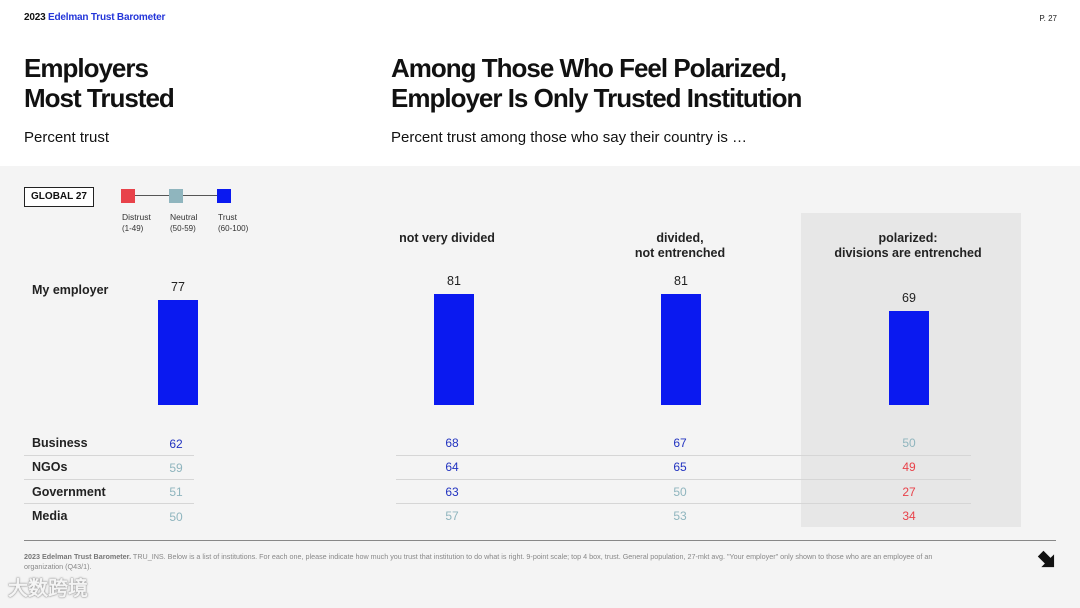 The image size is (1080, 608). Describe the element at coordinates (35, 17) in the screenshot. I see `brand-year: 2023` at that location.